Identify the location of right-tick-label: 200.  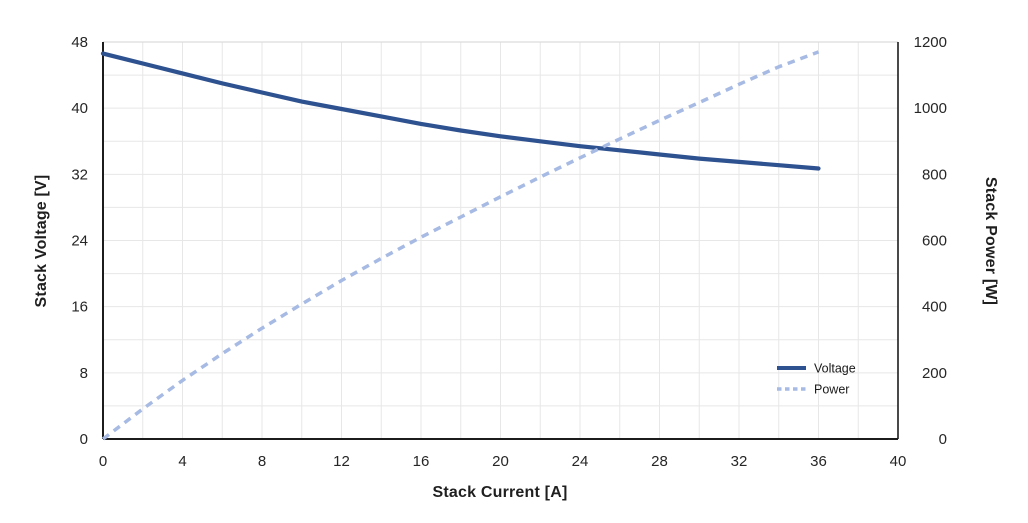
(934, 373).